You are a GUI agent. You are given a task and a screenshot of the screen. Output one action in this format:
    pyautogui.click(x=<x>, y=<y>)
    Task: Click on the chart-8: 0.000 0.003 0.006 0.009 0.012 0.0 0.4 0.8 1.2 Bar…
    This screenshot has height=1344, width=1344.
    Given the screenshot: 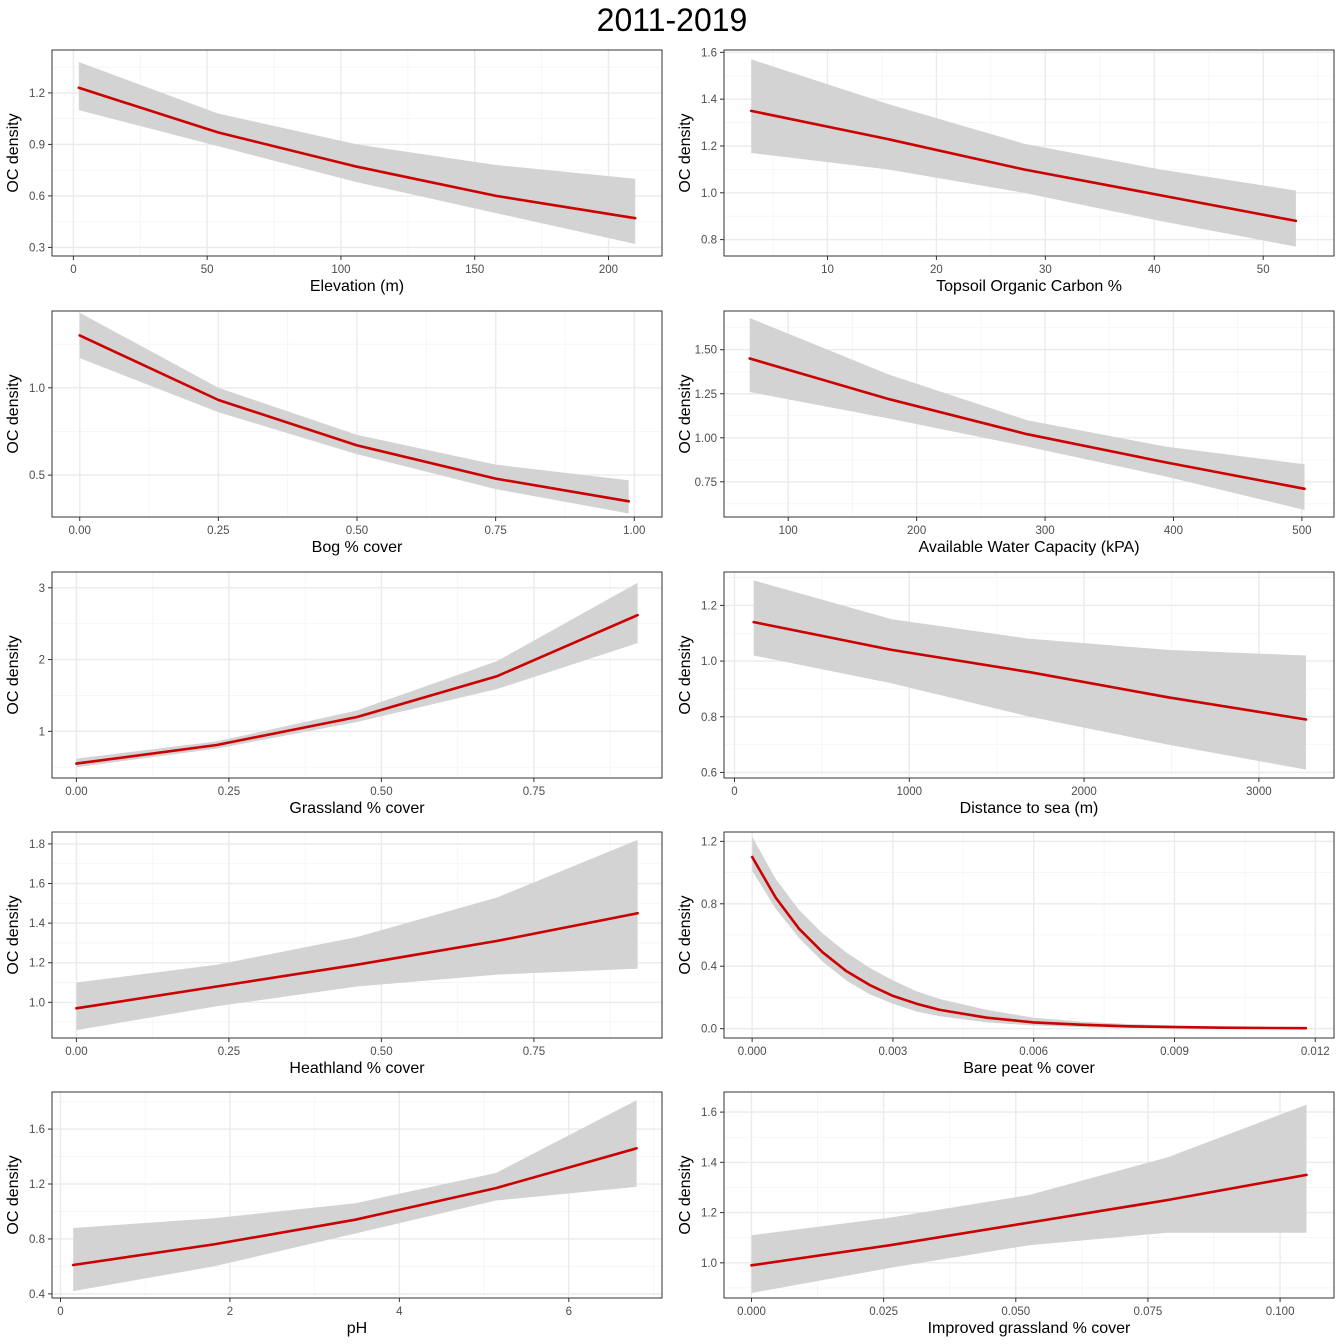 What is the action you would take?
    pyautogui.click(x=1006, y=954)
    